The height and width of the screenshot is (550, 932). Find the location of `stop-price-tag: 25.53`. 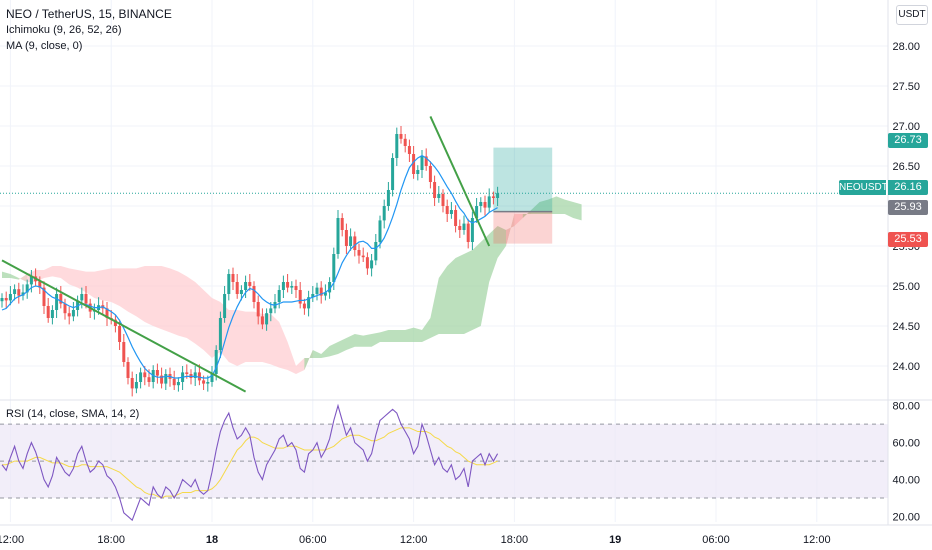

stop-price-tag: 25.53 is located at coordinates (908, 239).